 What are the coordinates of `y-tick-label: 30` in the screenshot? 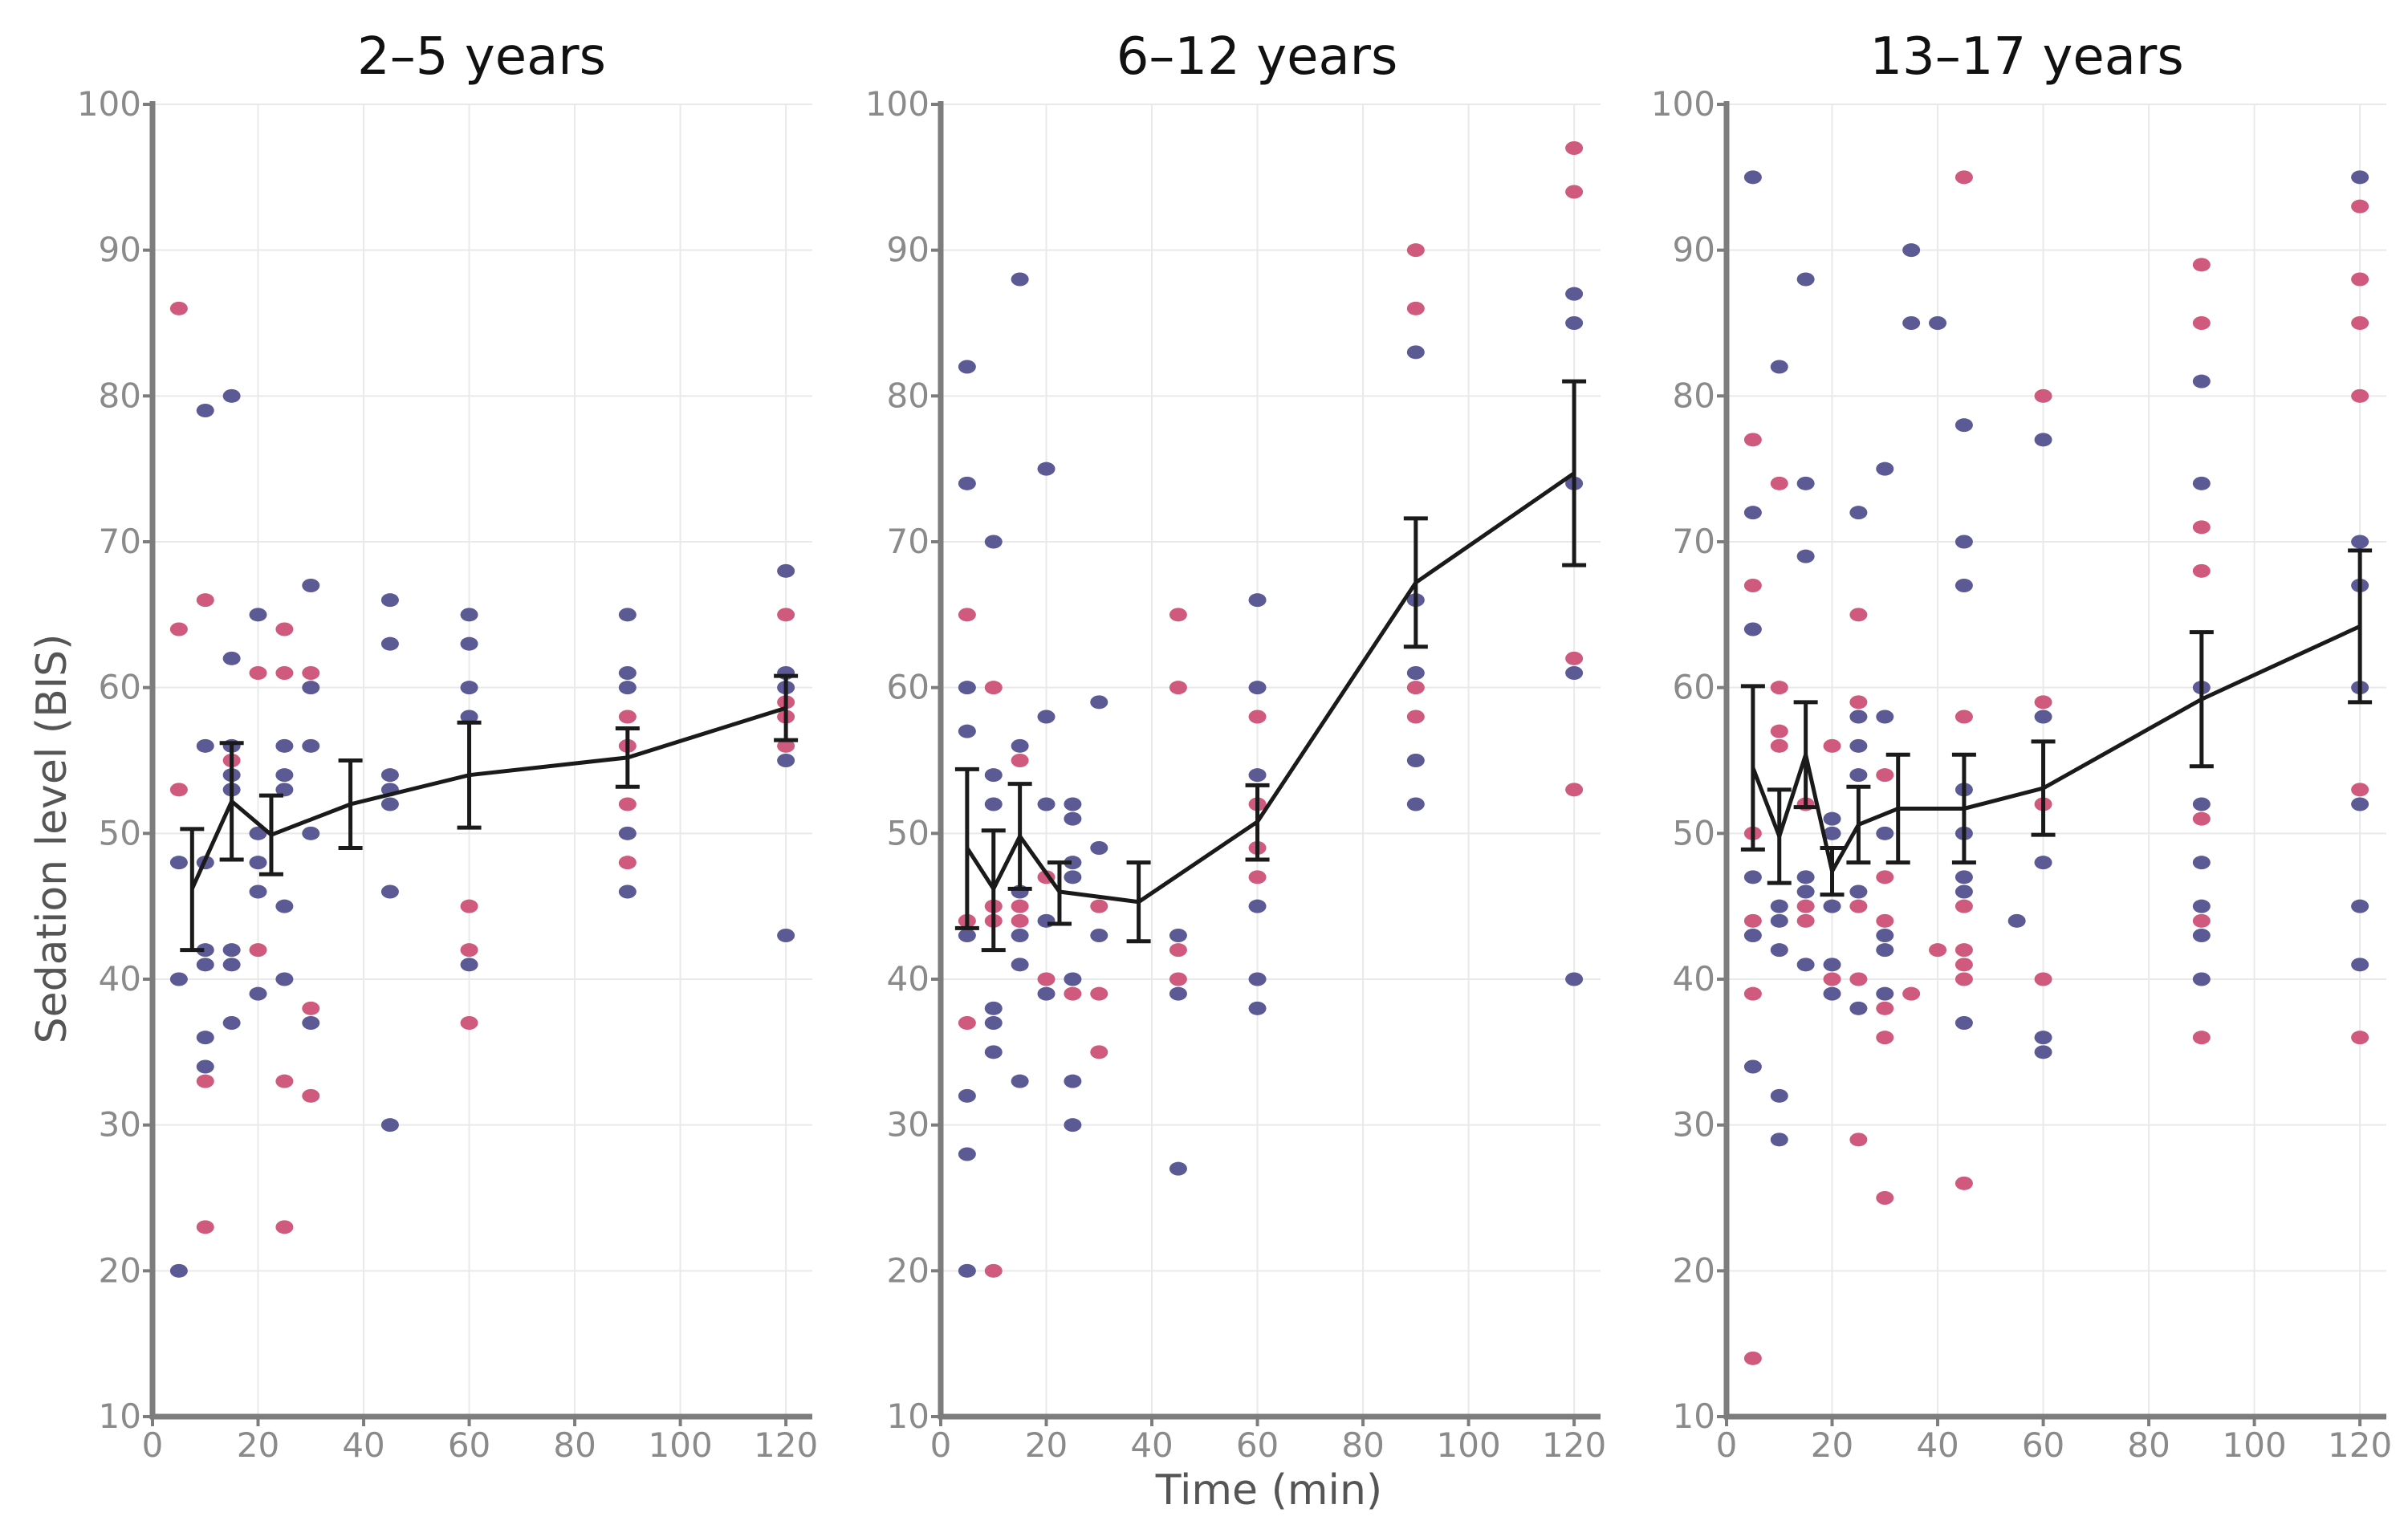 It's located at (1694, 1125).